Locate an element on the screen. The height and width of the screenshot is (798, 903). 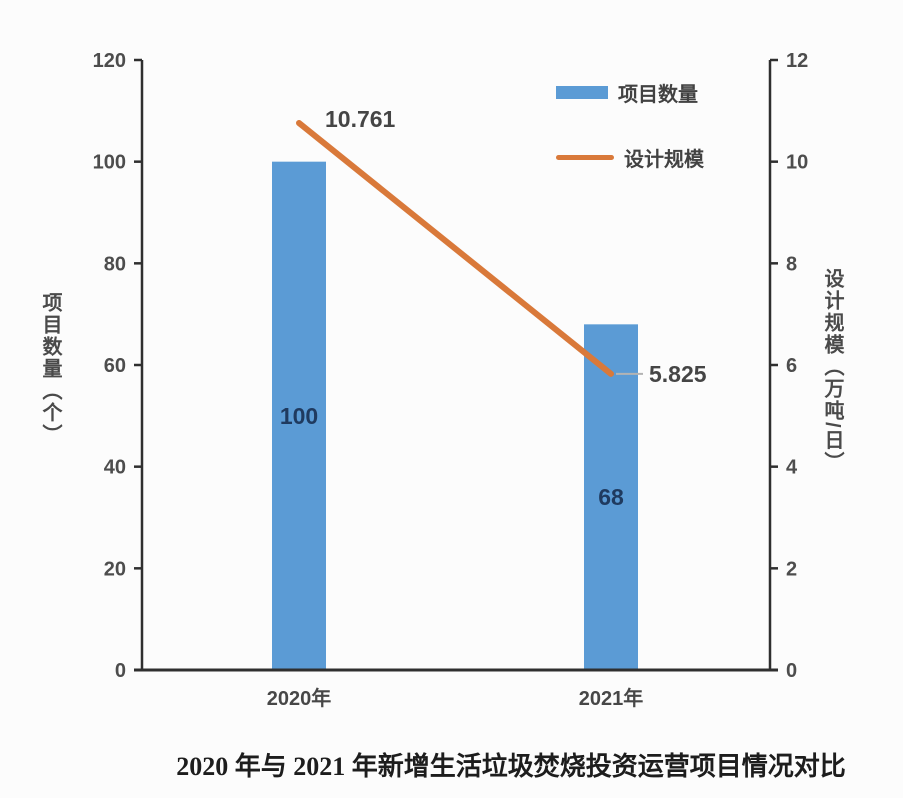
legend-item-projects: 项目数量 is located at coordinates (630, 92).